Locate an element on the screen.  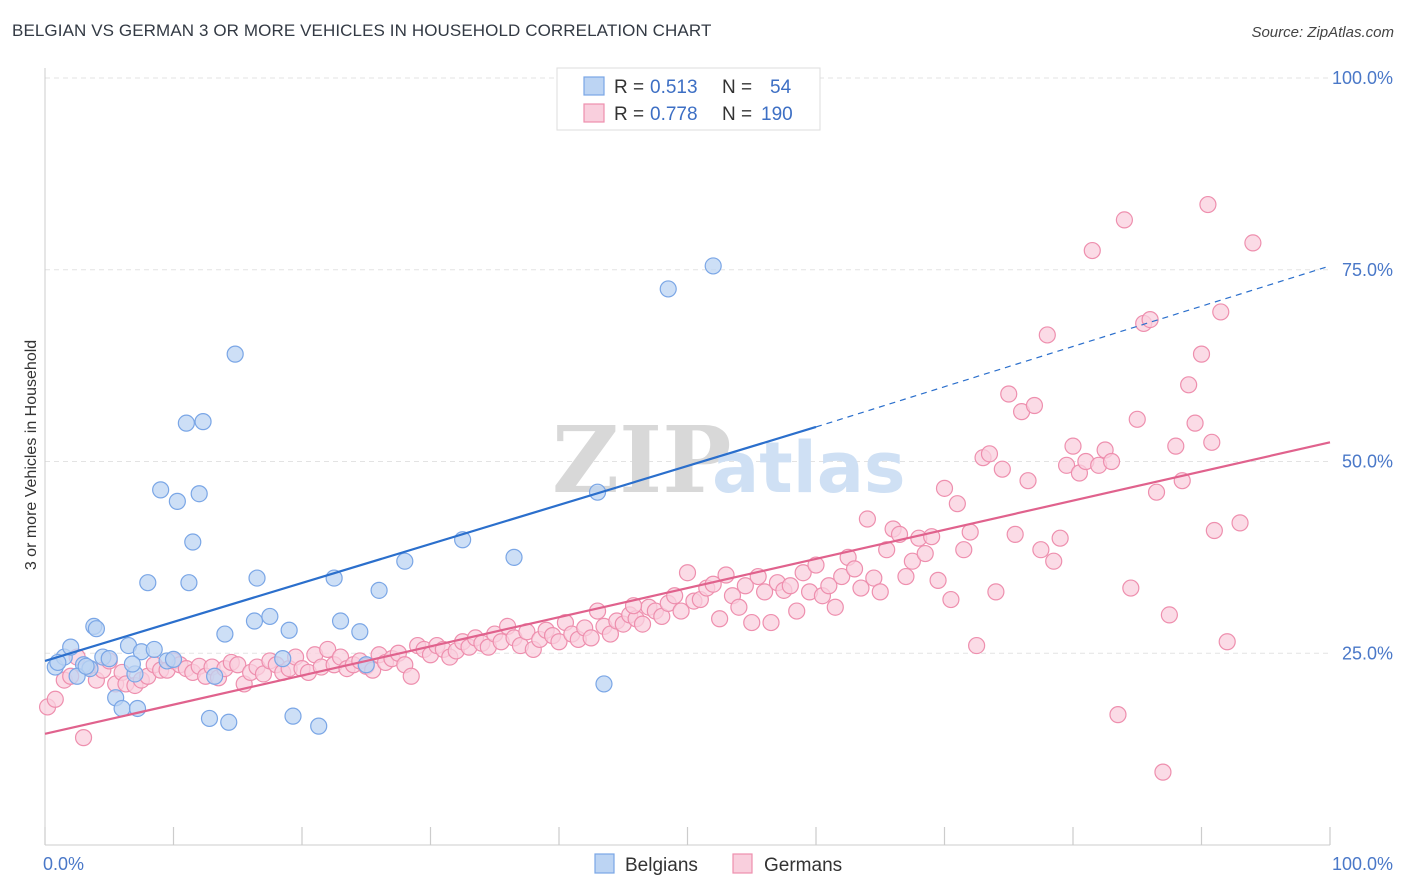
legend-r-label-belgians: R = is located at coordinates (629, 87).